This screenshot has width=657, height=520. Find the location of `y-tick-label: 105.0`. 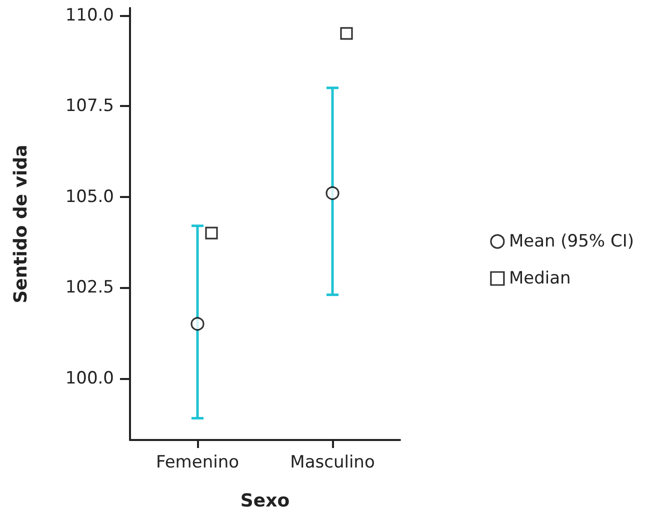

y-tick-label: 105.0 is located at coordinates (89, 196).